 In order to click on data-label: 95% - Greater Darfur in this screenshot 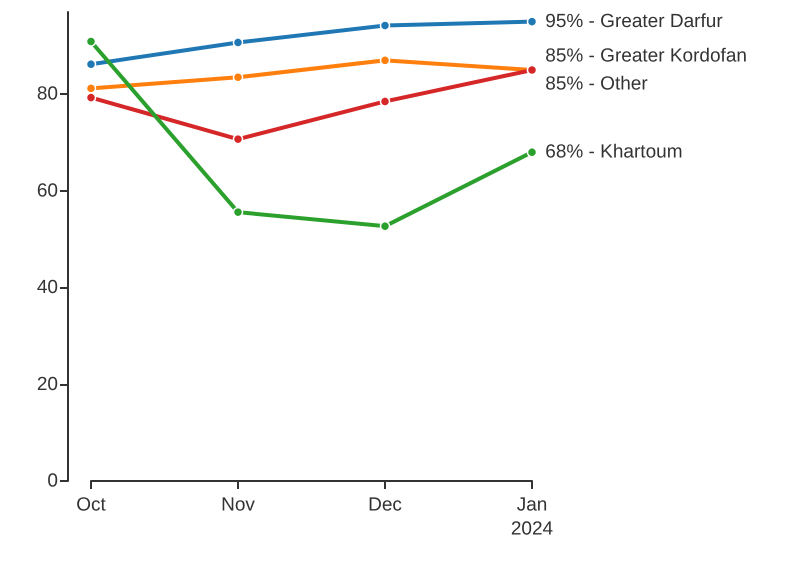, I will do `click(634, 21)`.